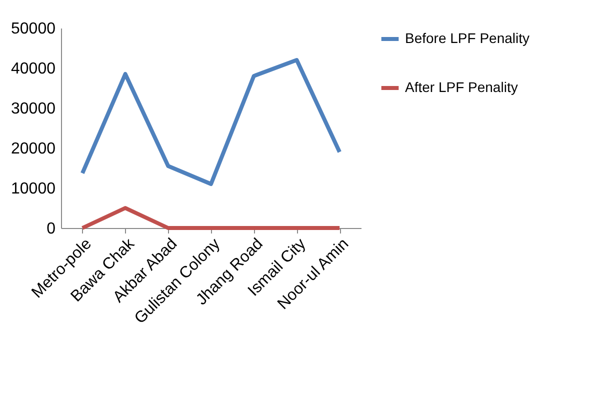  Describe the element at coordinates (51, 229) in the screenshot. I see `y-tick-label: 0` at that location.